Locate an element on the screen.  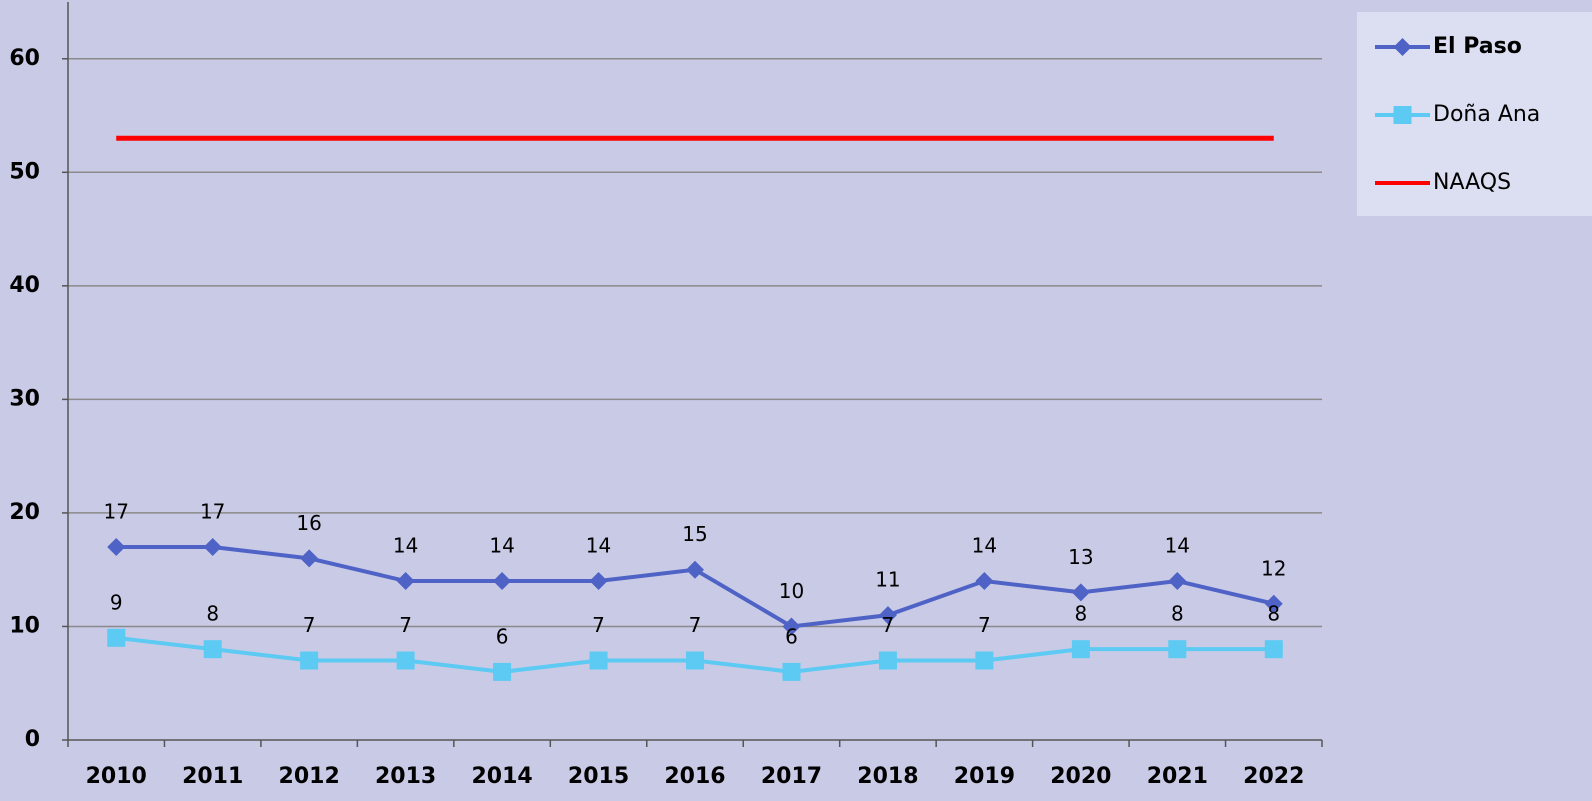
y-tick-label: 0 is located at coordinates (32, 739).